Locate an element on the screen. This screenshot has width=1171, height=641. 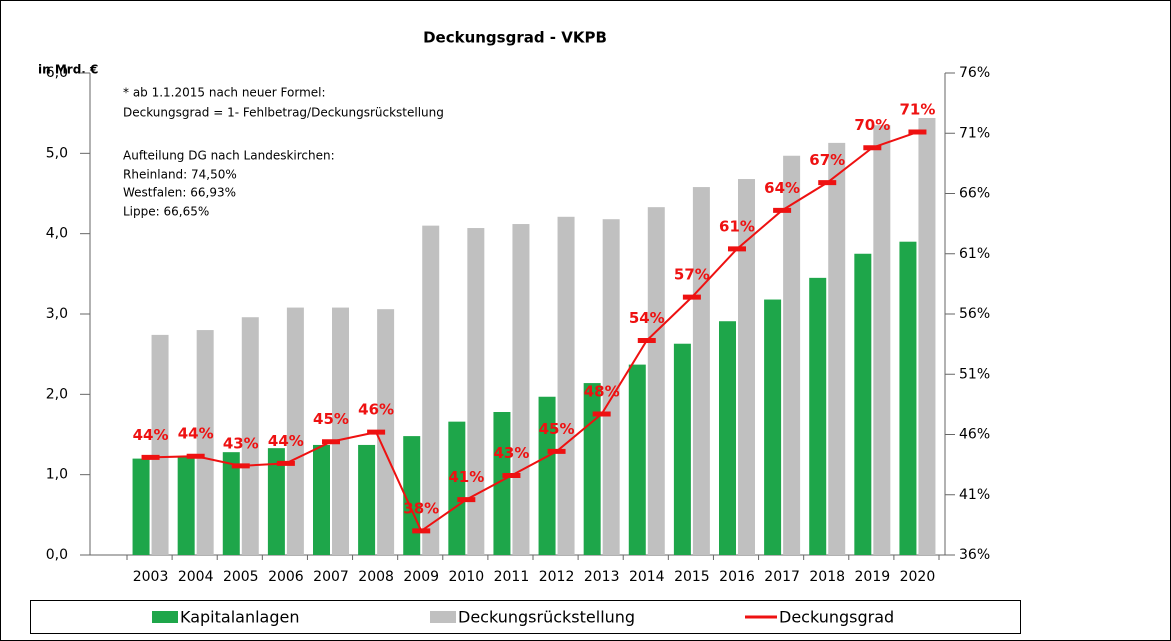
y2-tick-label: 61% is located at coordinates (974, 254).